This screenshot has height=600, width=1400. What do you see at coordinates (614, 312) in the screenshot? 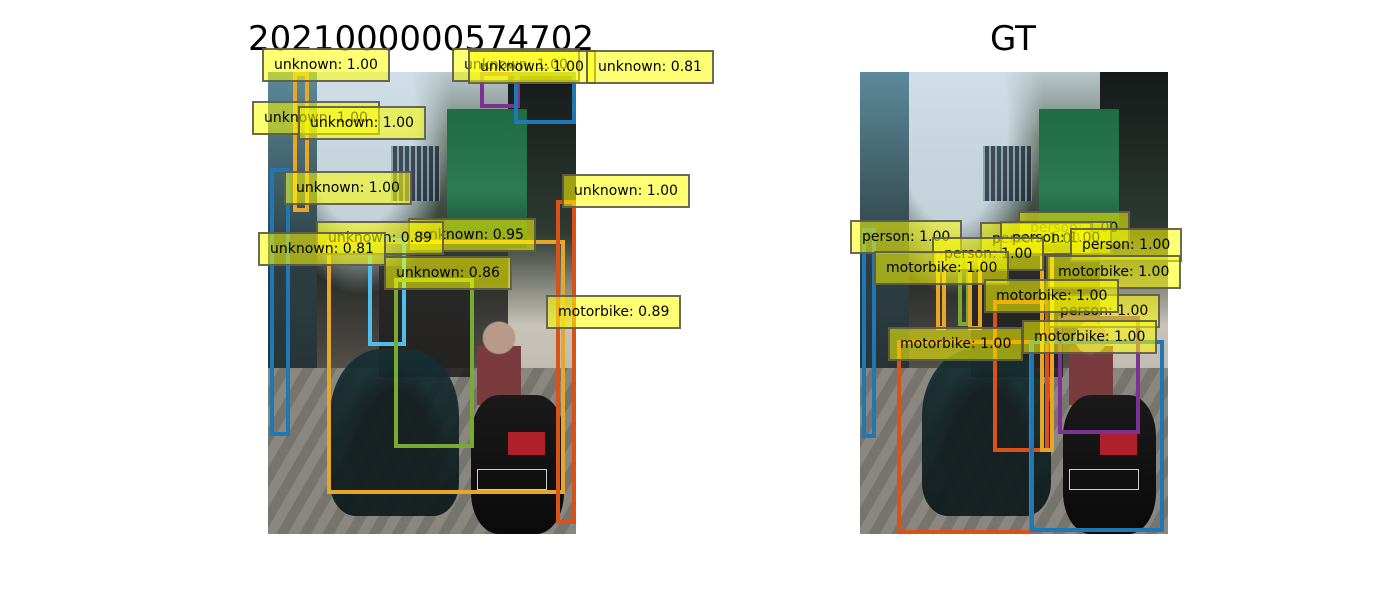
I see `prediction-box-label: motorbike: 0.89` at bounding box center [614, 312].